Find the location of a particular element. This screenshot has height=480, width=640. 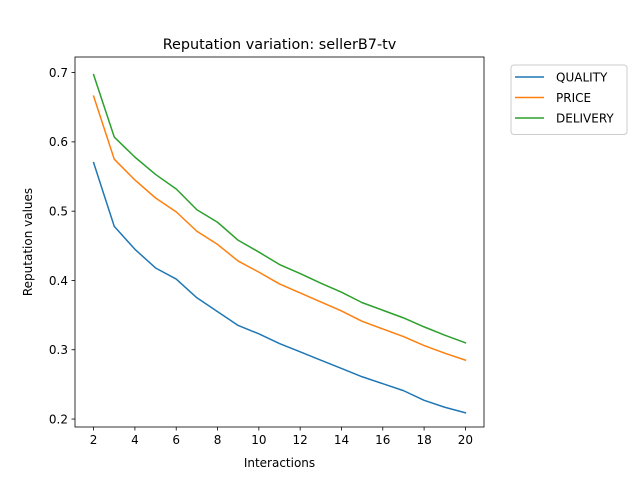

y-tick-label: 0.5 is located at coordinates (58, 211).